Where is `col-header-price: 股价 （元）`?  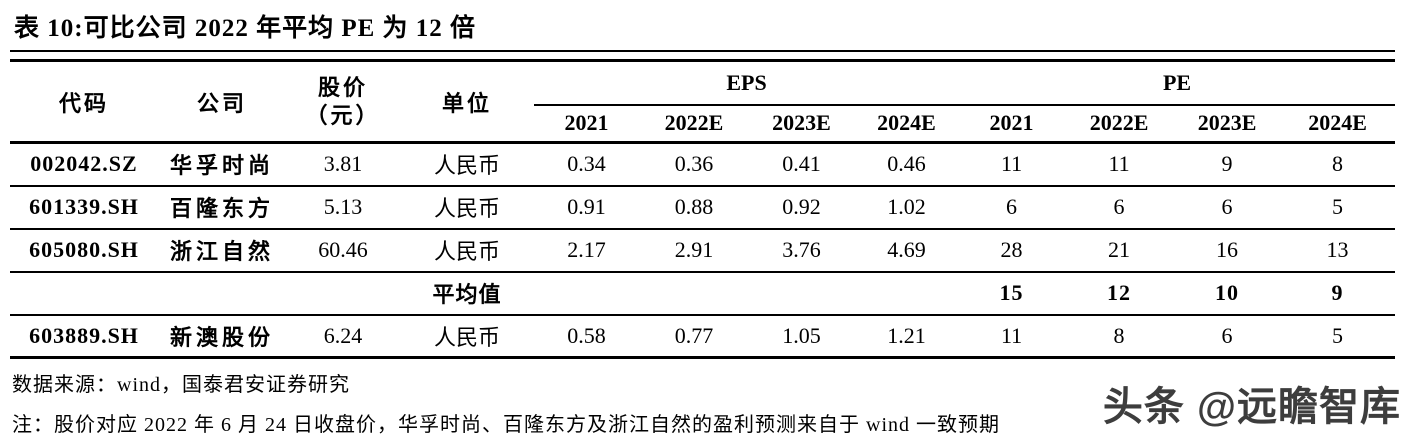
col-header-price: 股价 （元） is located at coordinates (343, 102).